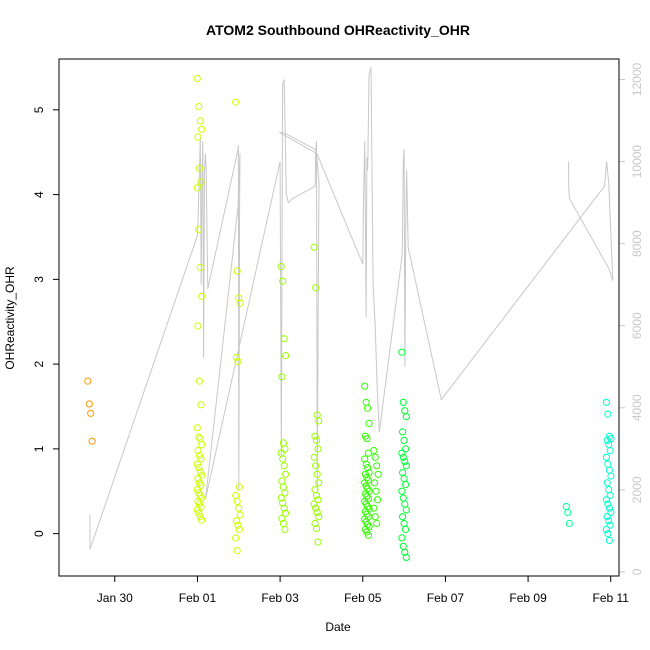 The width and height of the screenshot is (650, 650). I want to click on x-tick-label: Feb 11, so click(610, 598).